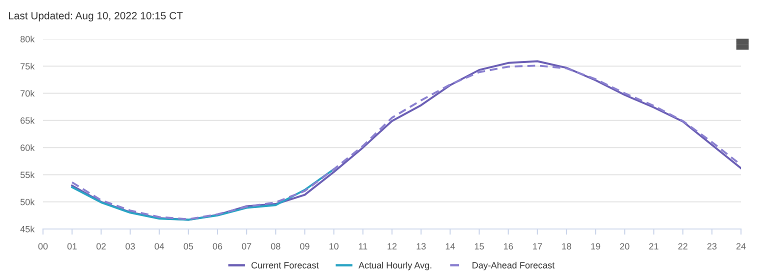  I want to click on x-tick-label: 16, so click(508, 246).